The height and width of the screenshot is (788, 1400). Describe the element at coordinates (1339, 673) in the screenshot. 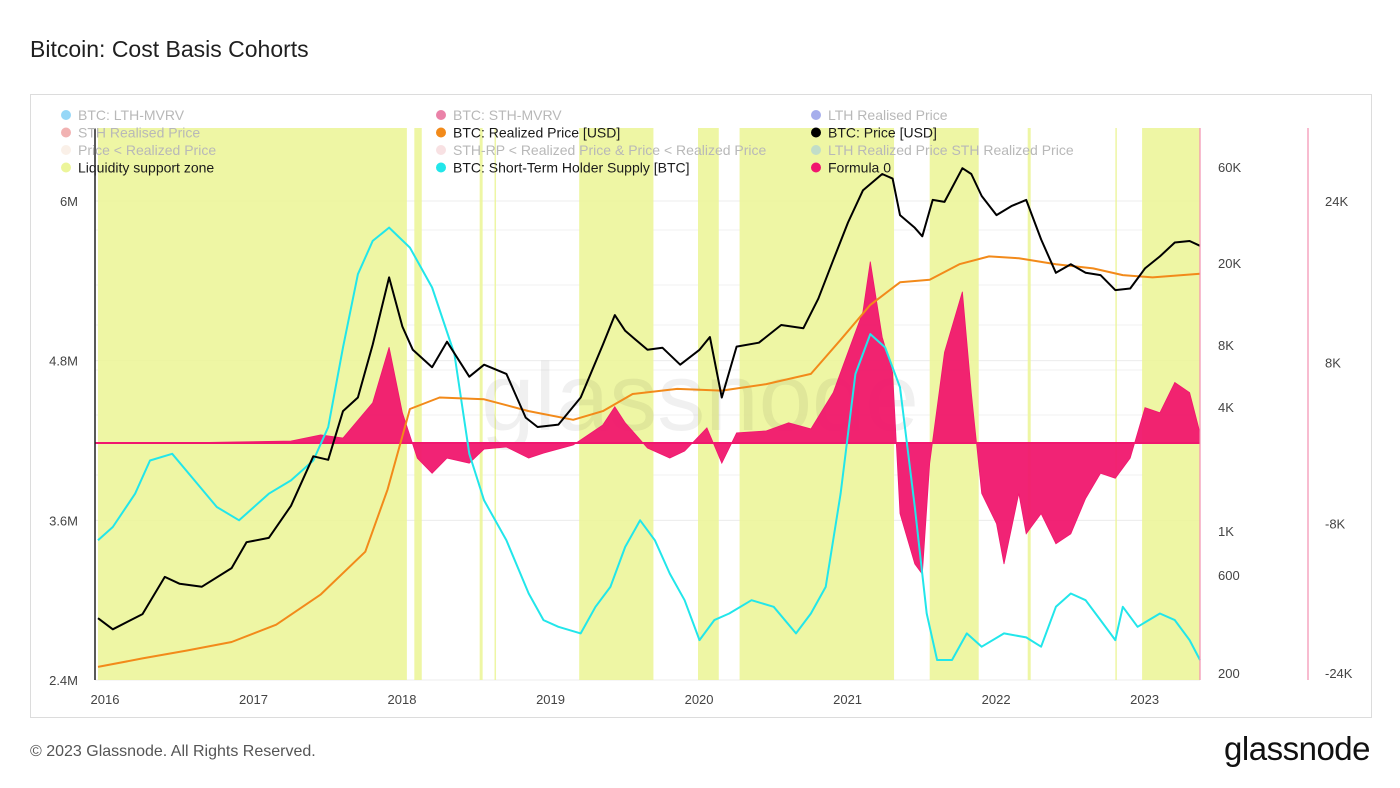

I see `right-axis-tick-label: -24K` at that location.